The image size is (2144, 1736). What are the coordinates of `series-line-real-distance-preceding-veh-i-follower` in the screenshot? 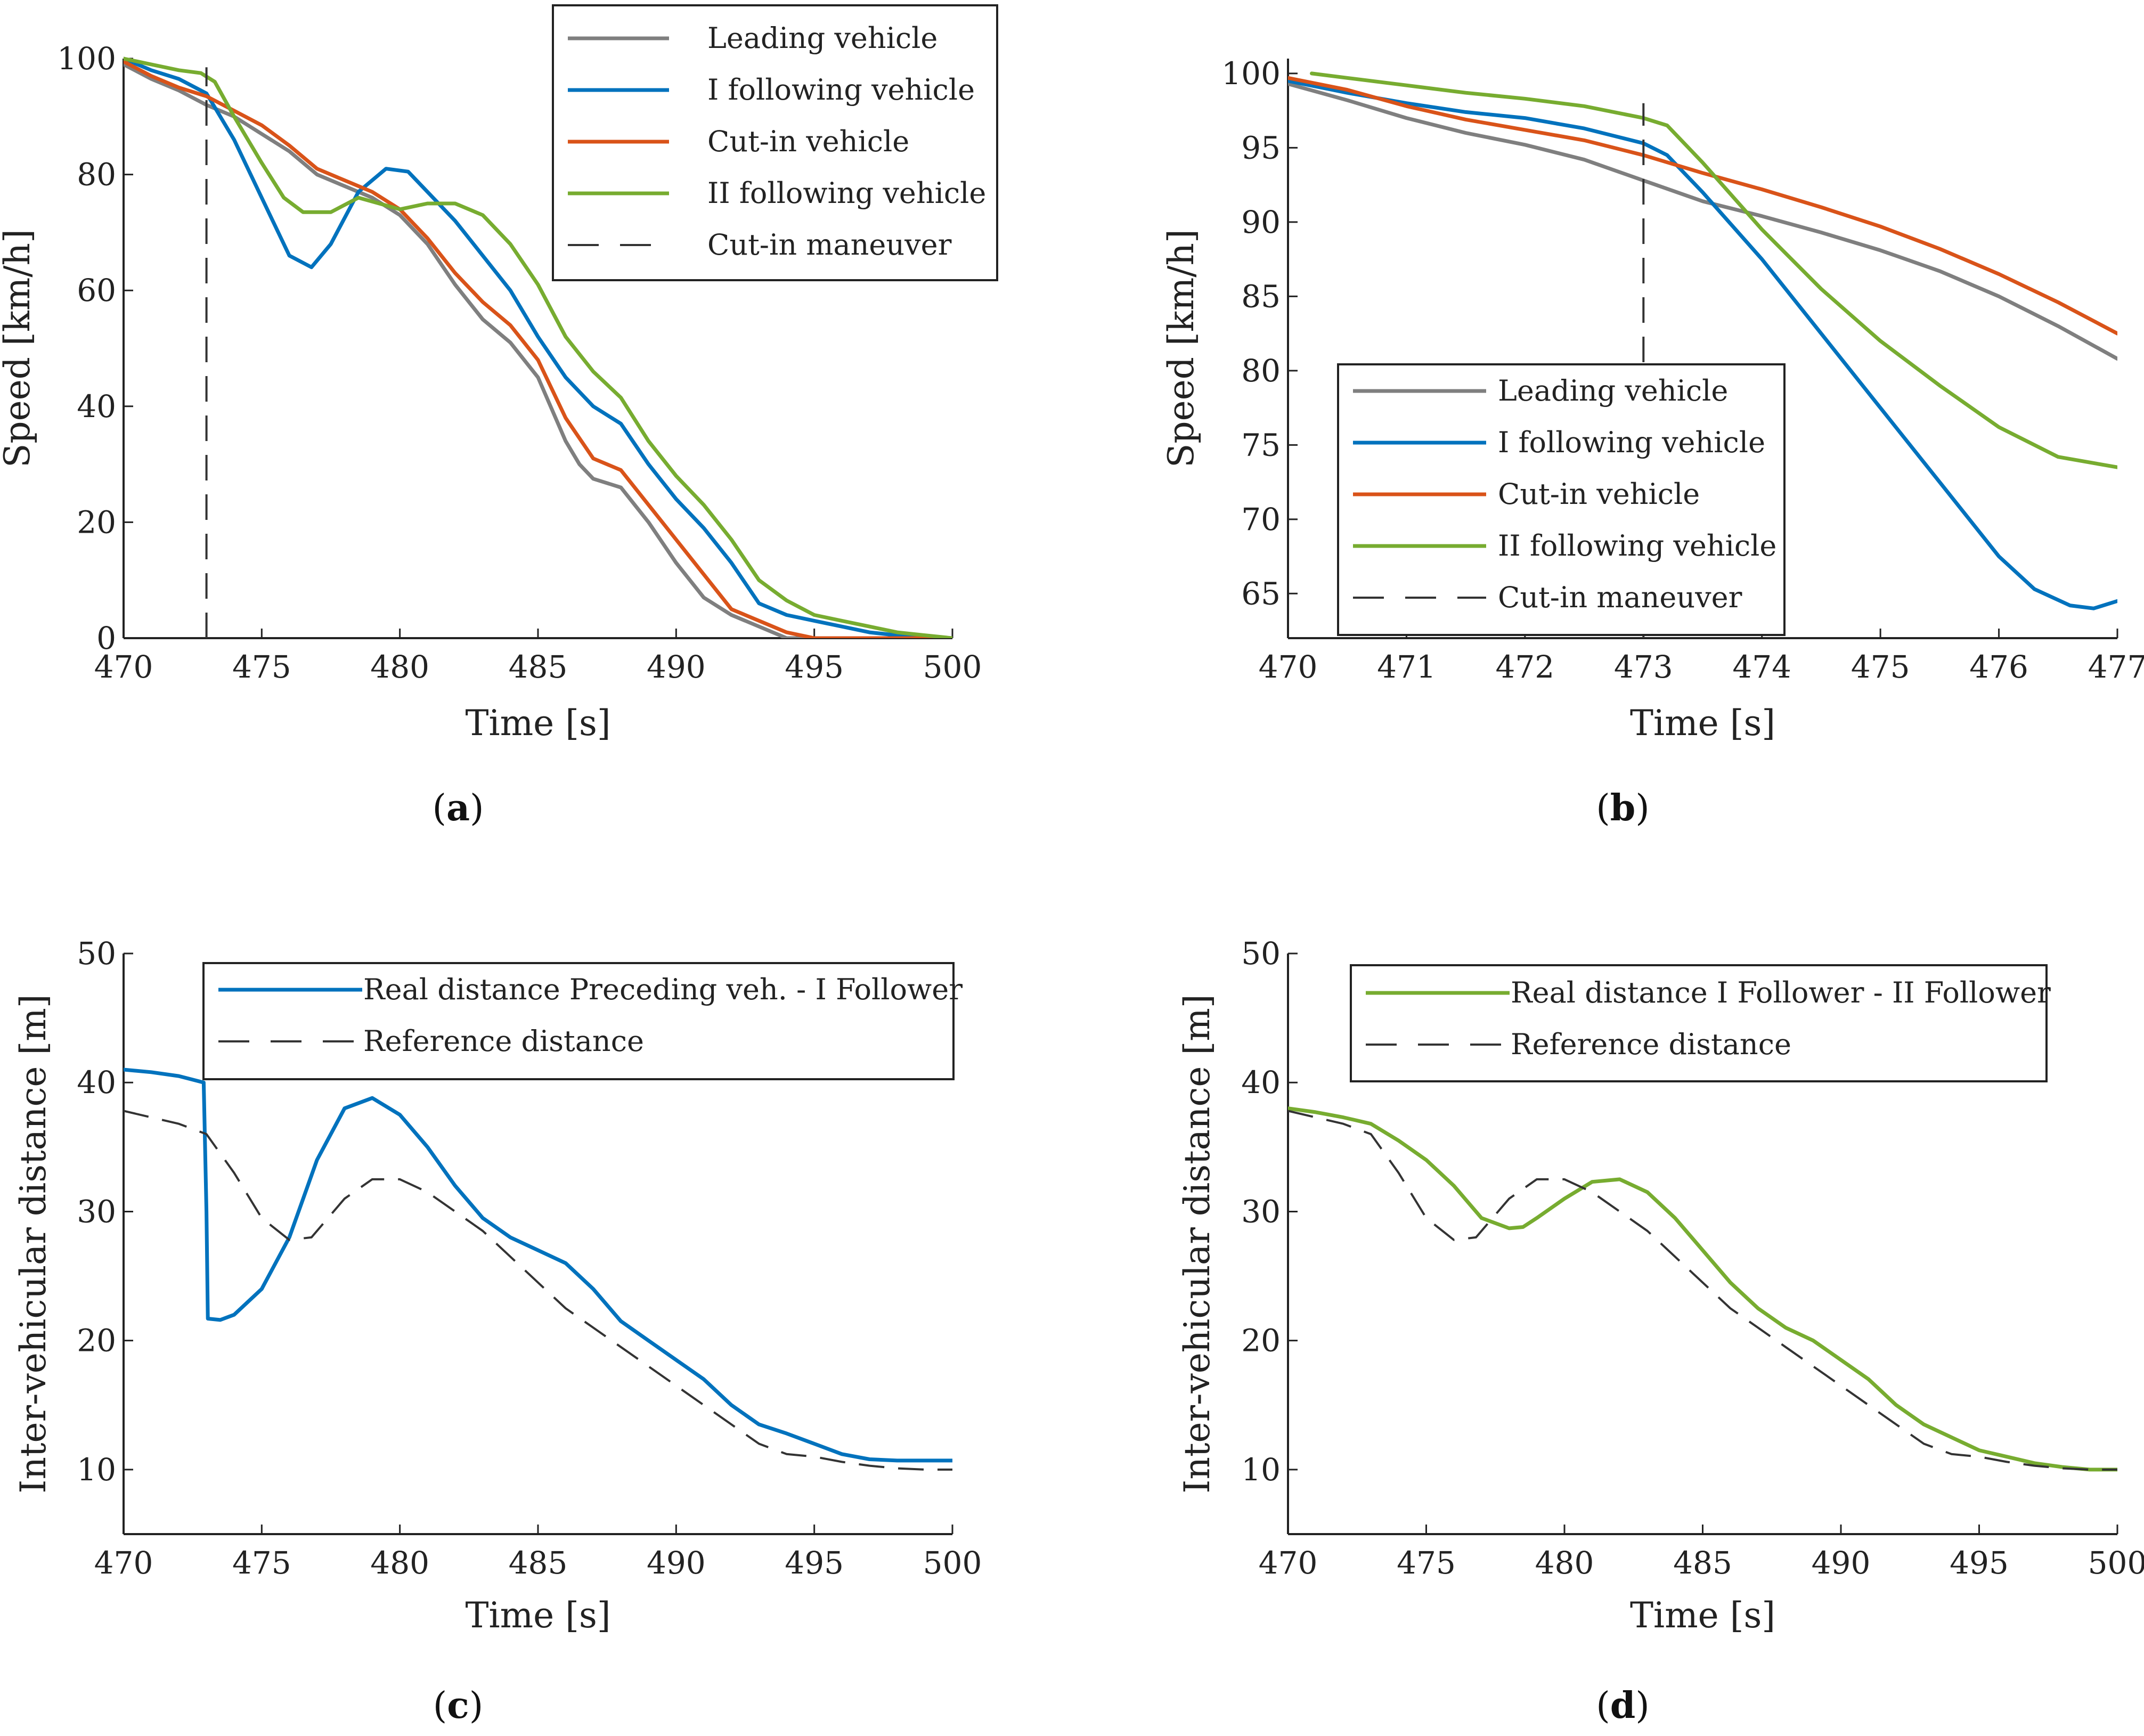 It's located at (538, 1265).